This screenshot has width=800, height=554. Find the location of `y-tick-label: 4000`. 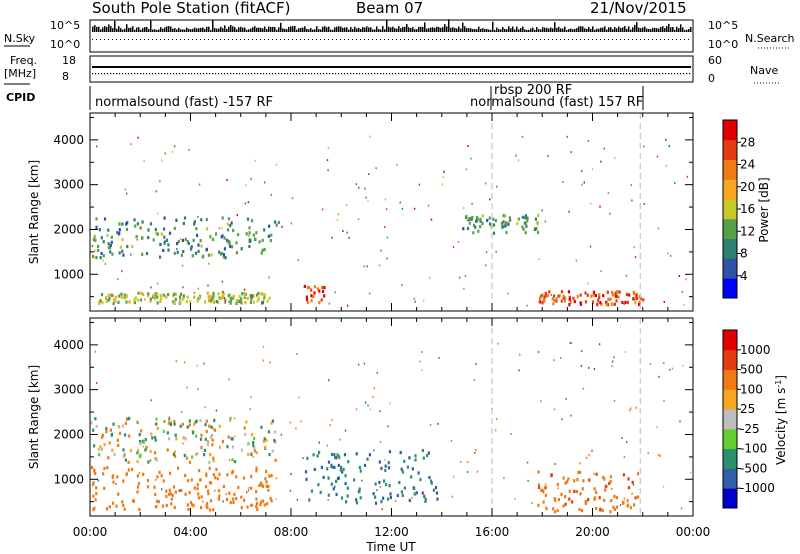

y-tick-label: 4000 is located at coordinates (68, 140).